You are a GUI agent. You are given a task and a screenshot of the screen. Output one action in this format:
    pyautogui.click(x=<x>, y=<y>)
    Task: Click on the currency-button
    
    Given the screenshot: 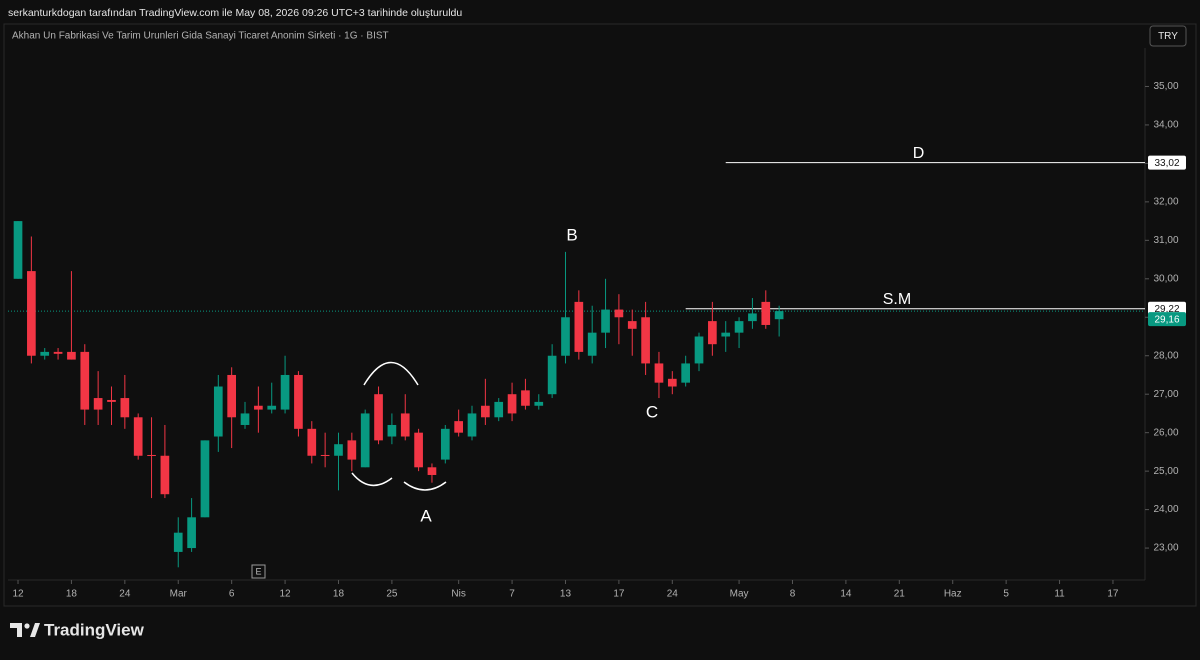 What is the action you would take?
    pyautogui.click(x=1168, y=36)
    